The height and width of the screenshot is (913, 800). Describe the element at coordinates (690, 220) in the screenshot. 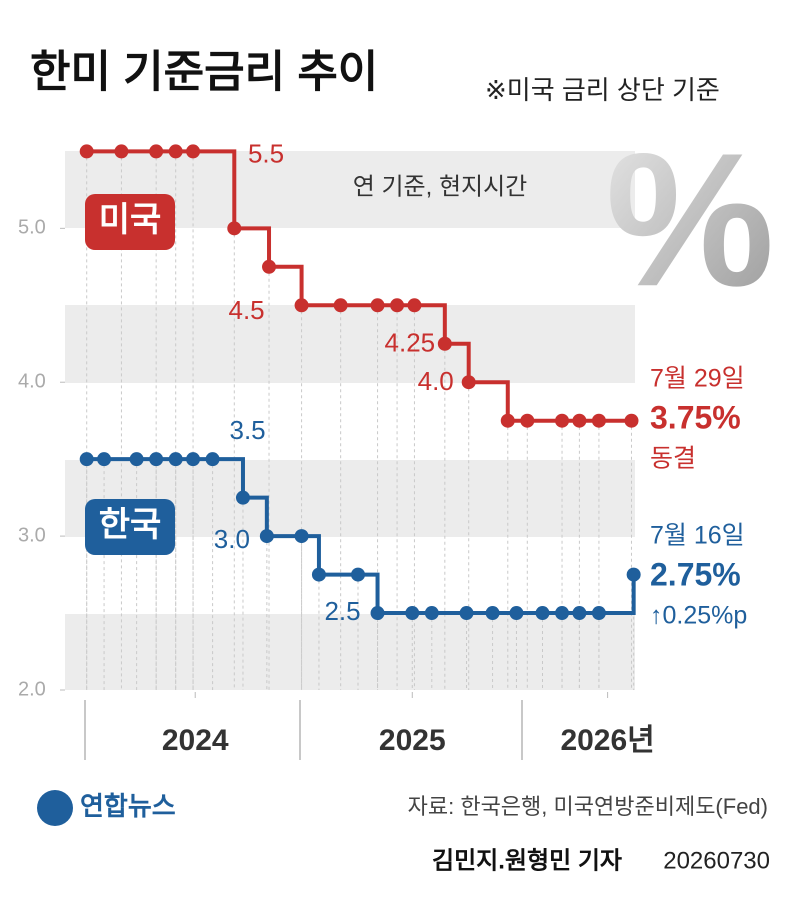

I see `percent-symbol: %` at that location.